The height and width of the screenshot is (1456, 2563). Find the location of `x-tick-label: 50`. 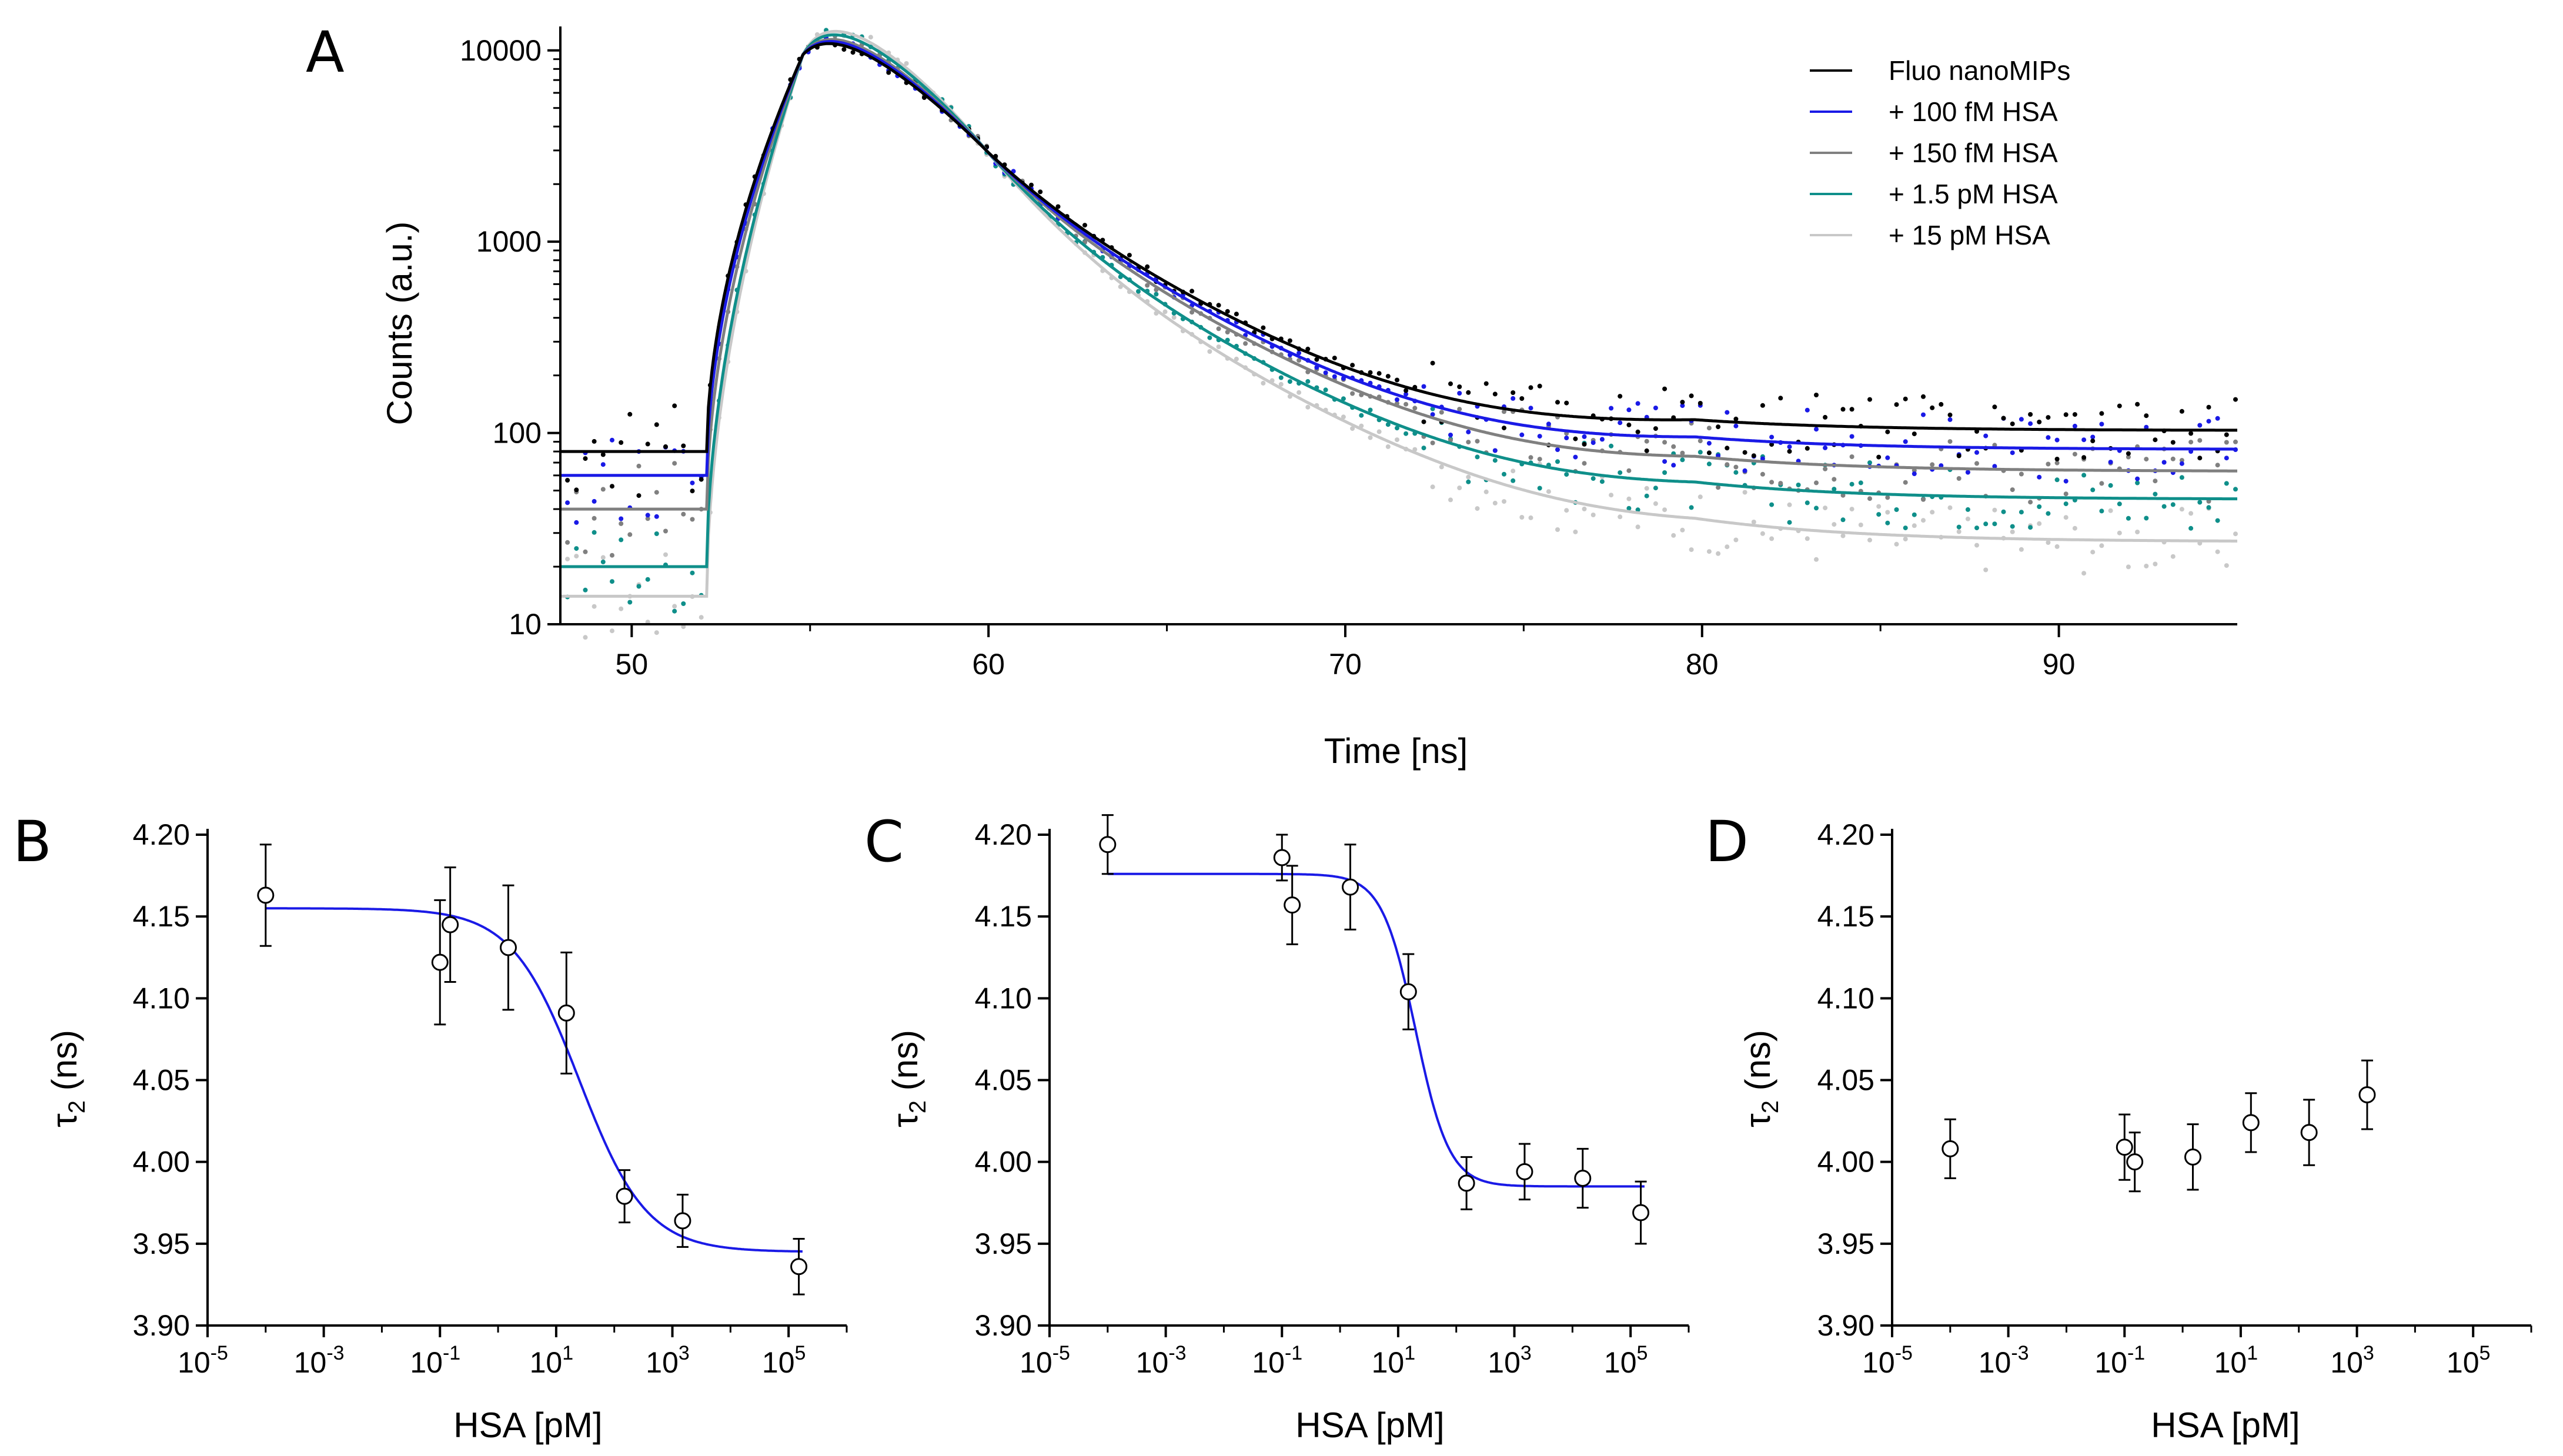

x-tick-label: 50 is located at coordinates (632, 664).